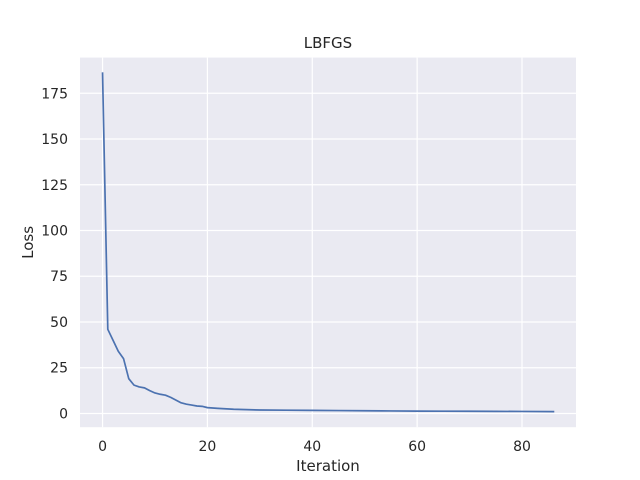 Image resolution: width=640 pixels, height=480 pixels. Describe the element at coordinates (54, 94) in the screenshot. I see `y-tick-label: 175` at that location.